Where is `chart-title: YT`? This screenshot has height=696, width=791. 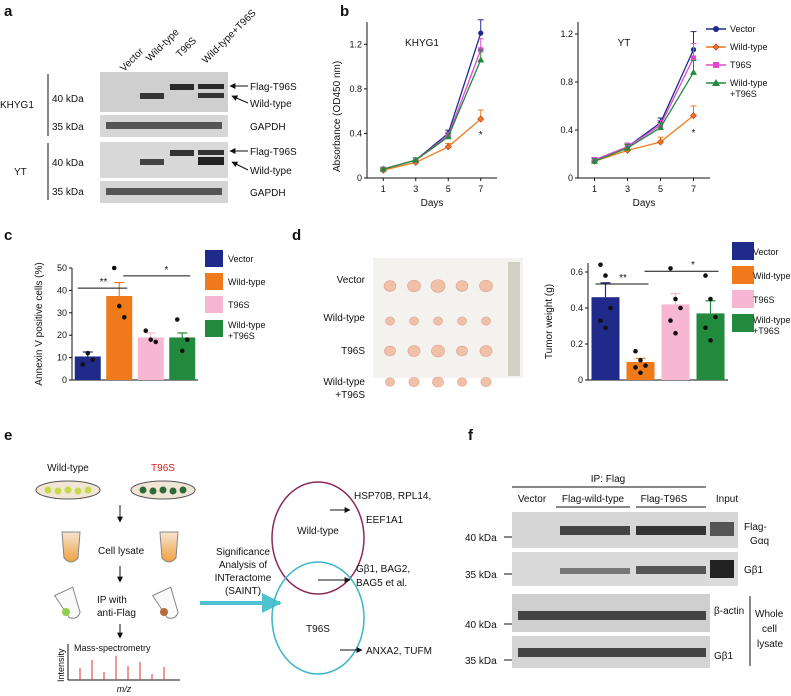 chart-title: YT is located at coordinates (624, 43).